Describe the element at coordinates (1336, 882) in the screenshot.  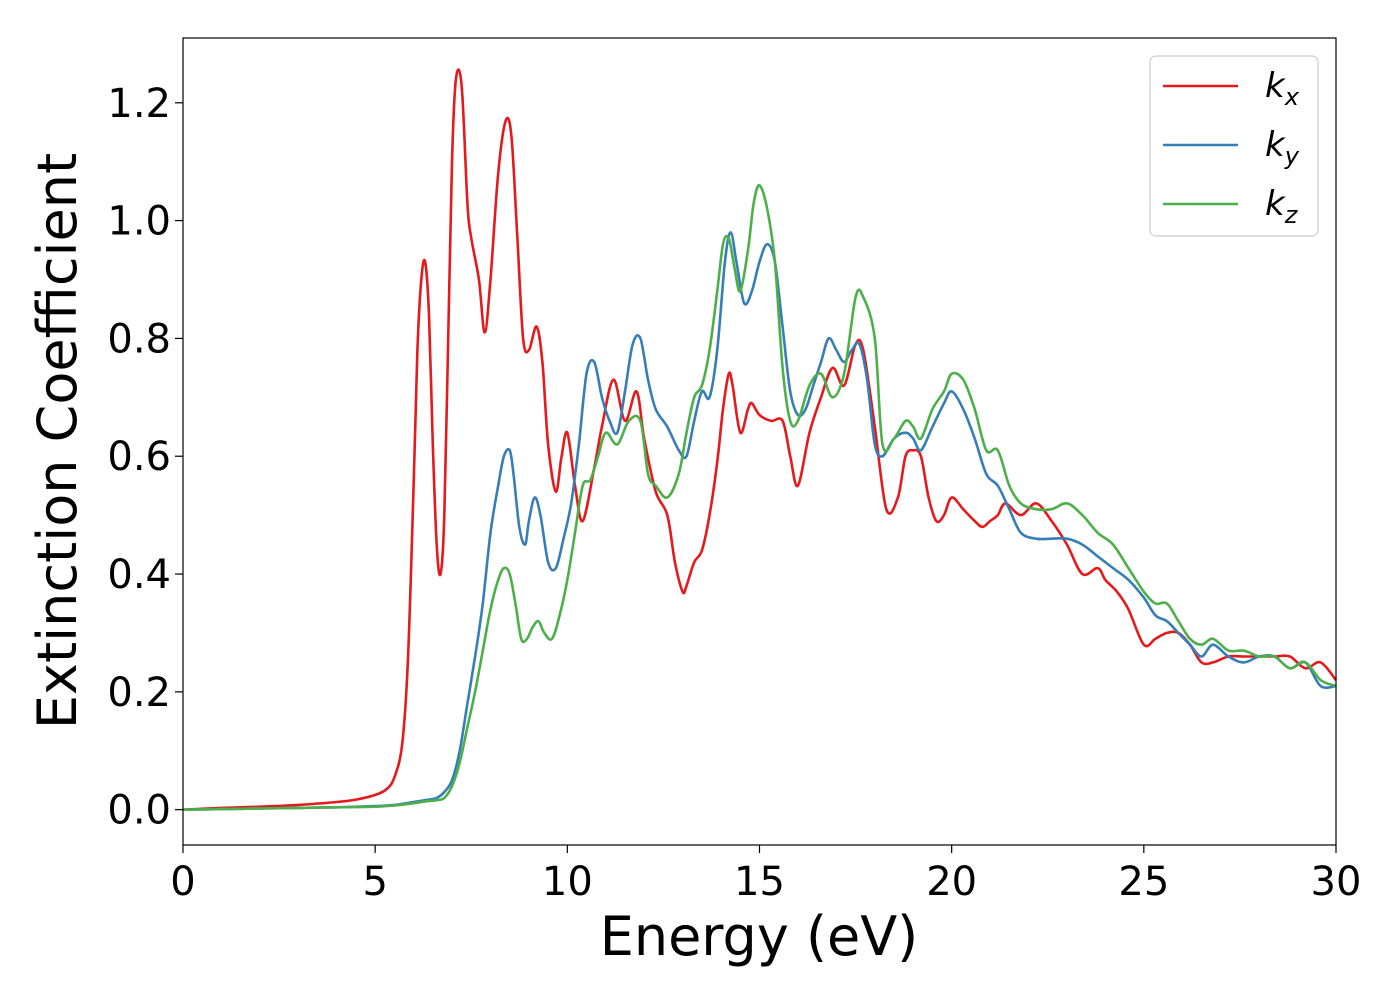
I see `x-tick-label: 30` at that location.